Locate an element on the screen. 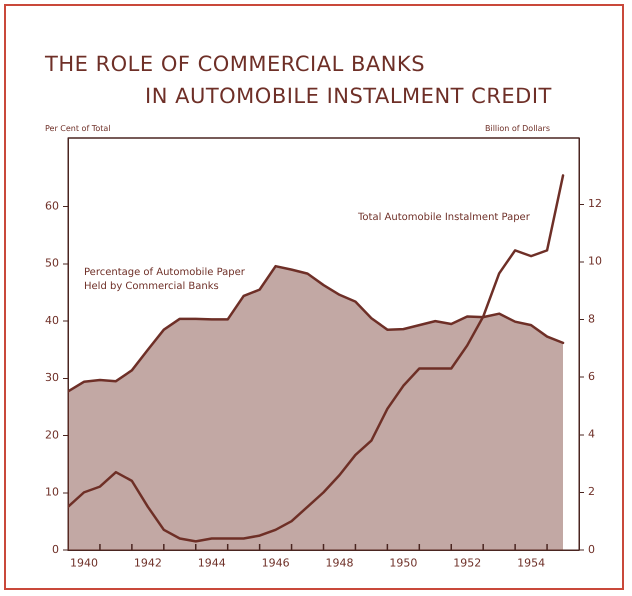 This screenshot has height=596, width=632. y-axis-title: Per Cent of Total is located at coordinates (77, 128).